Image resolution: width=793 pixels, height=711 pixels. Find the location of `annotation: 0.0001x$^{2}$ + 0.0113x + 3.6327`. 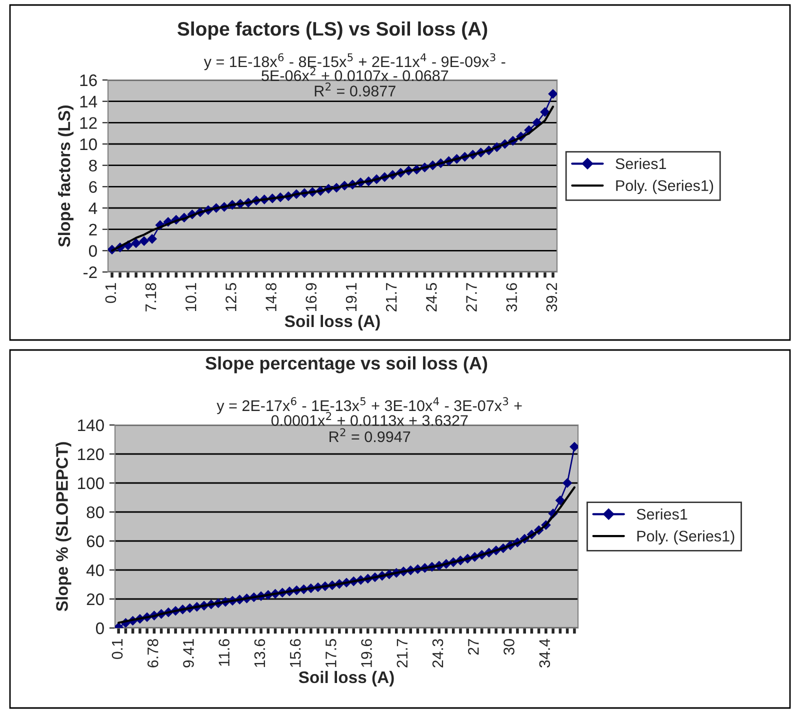

annotation: 0.0001x$^{2}$ + 0.0113x + 3.6327 is located at coordinates (369, 419).